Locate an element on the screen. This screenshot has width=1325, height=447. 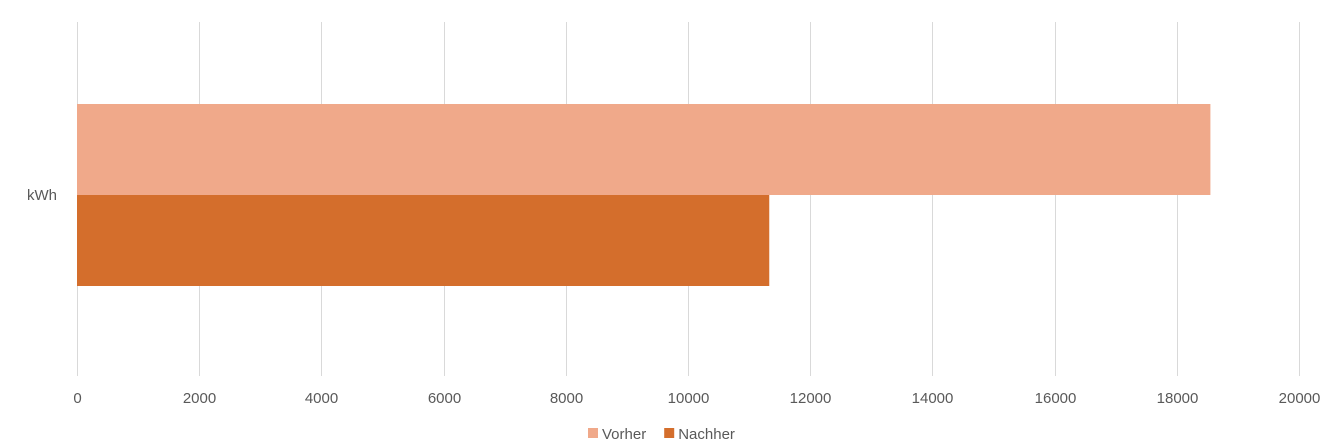
x-tick-label: 6000 is located at coordinates (444, 398).